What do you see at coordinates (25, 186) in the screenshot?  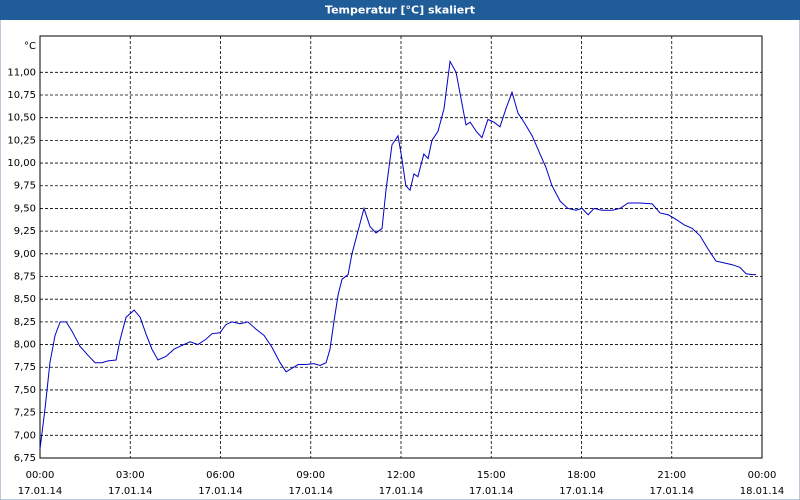 I see `y-tick-label: 9,75` at bounding box center [25, 186].